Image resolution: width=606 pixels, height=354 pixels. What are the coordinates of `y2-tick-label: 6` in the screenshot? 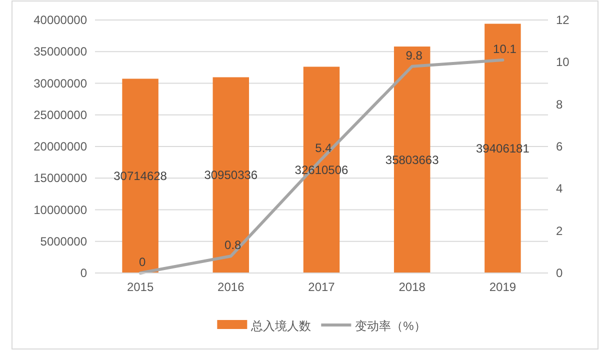 It's located at (559, 147).